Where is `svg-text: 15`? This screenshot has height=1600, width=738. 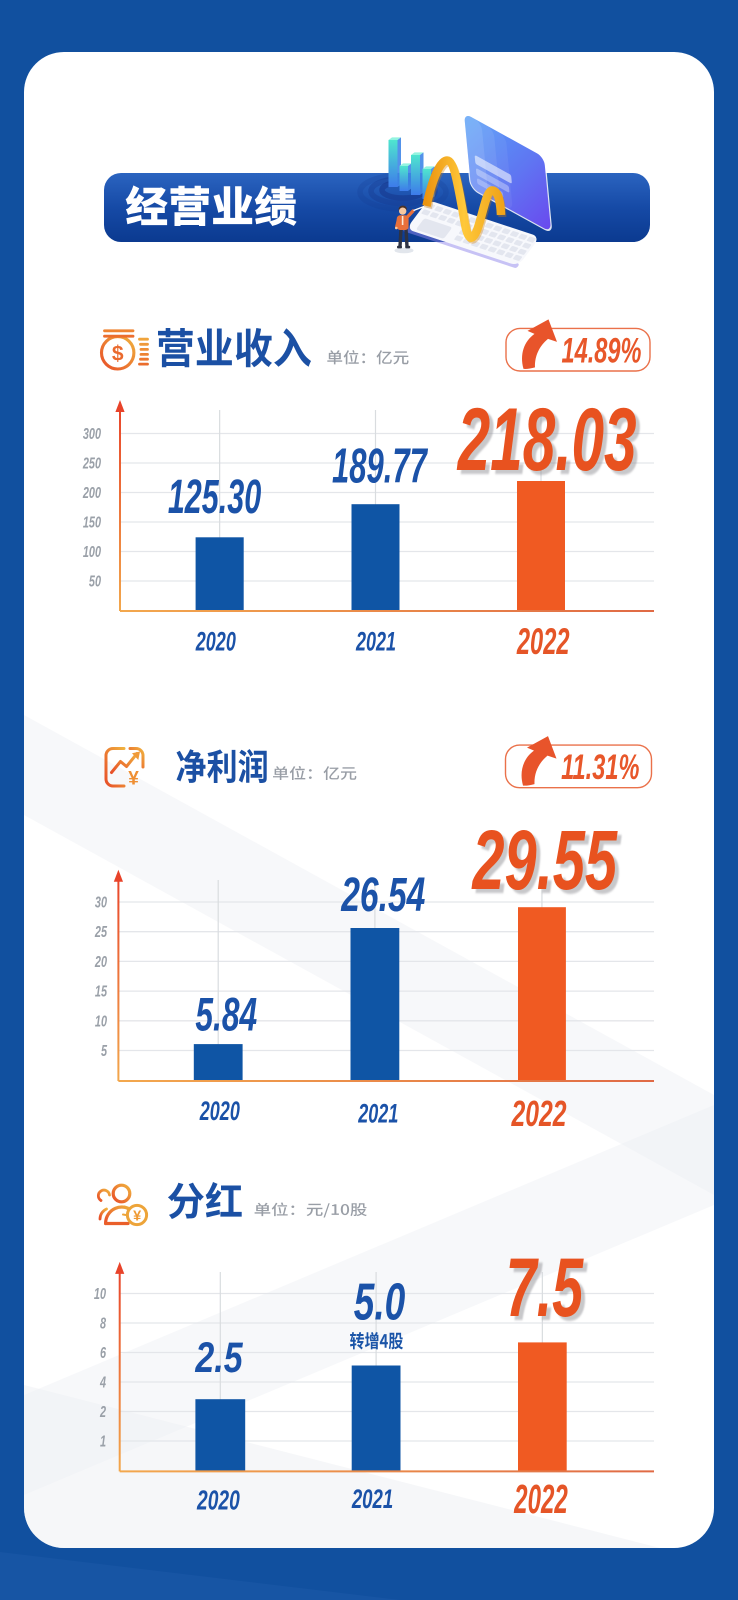 svg-text: 15 is located at coordinates (101, 992).